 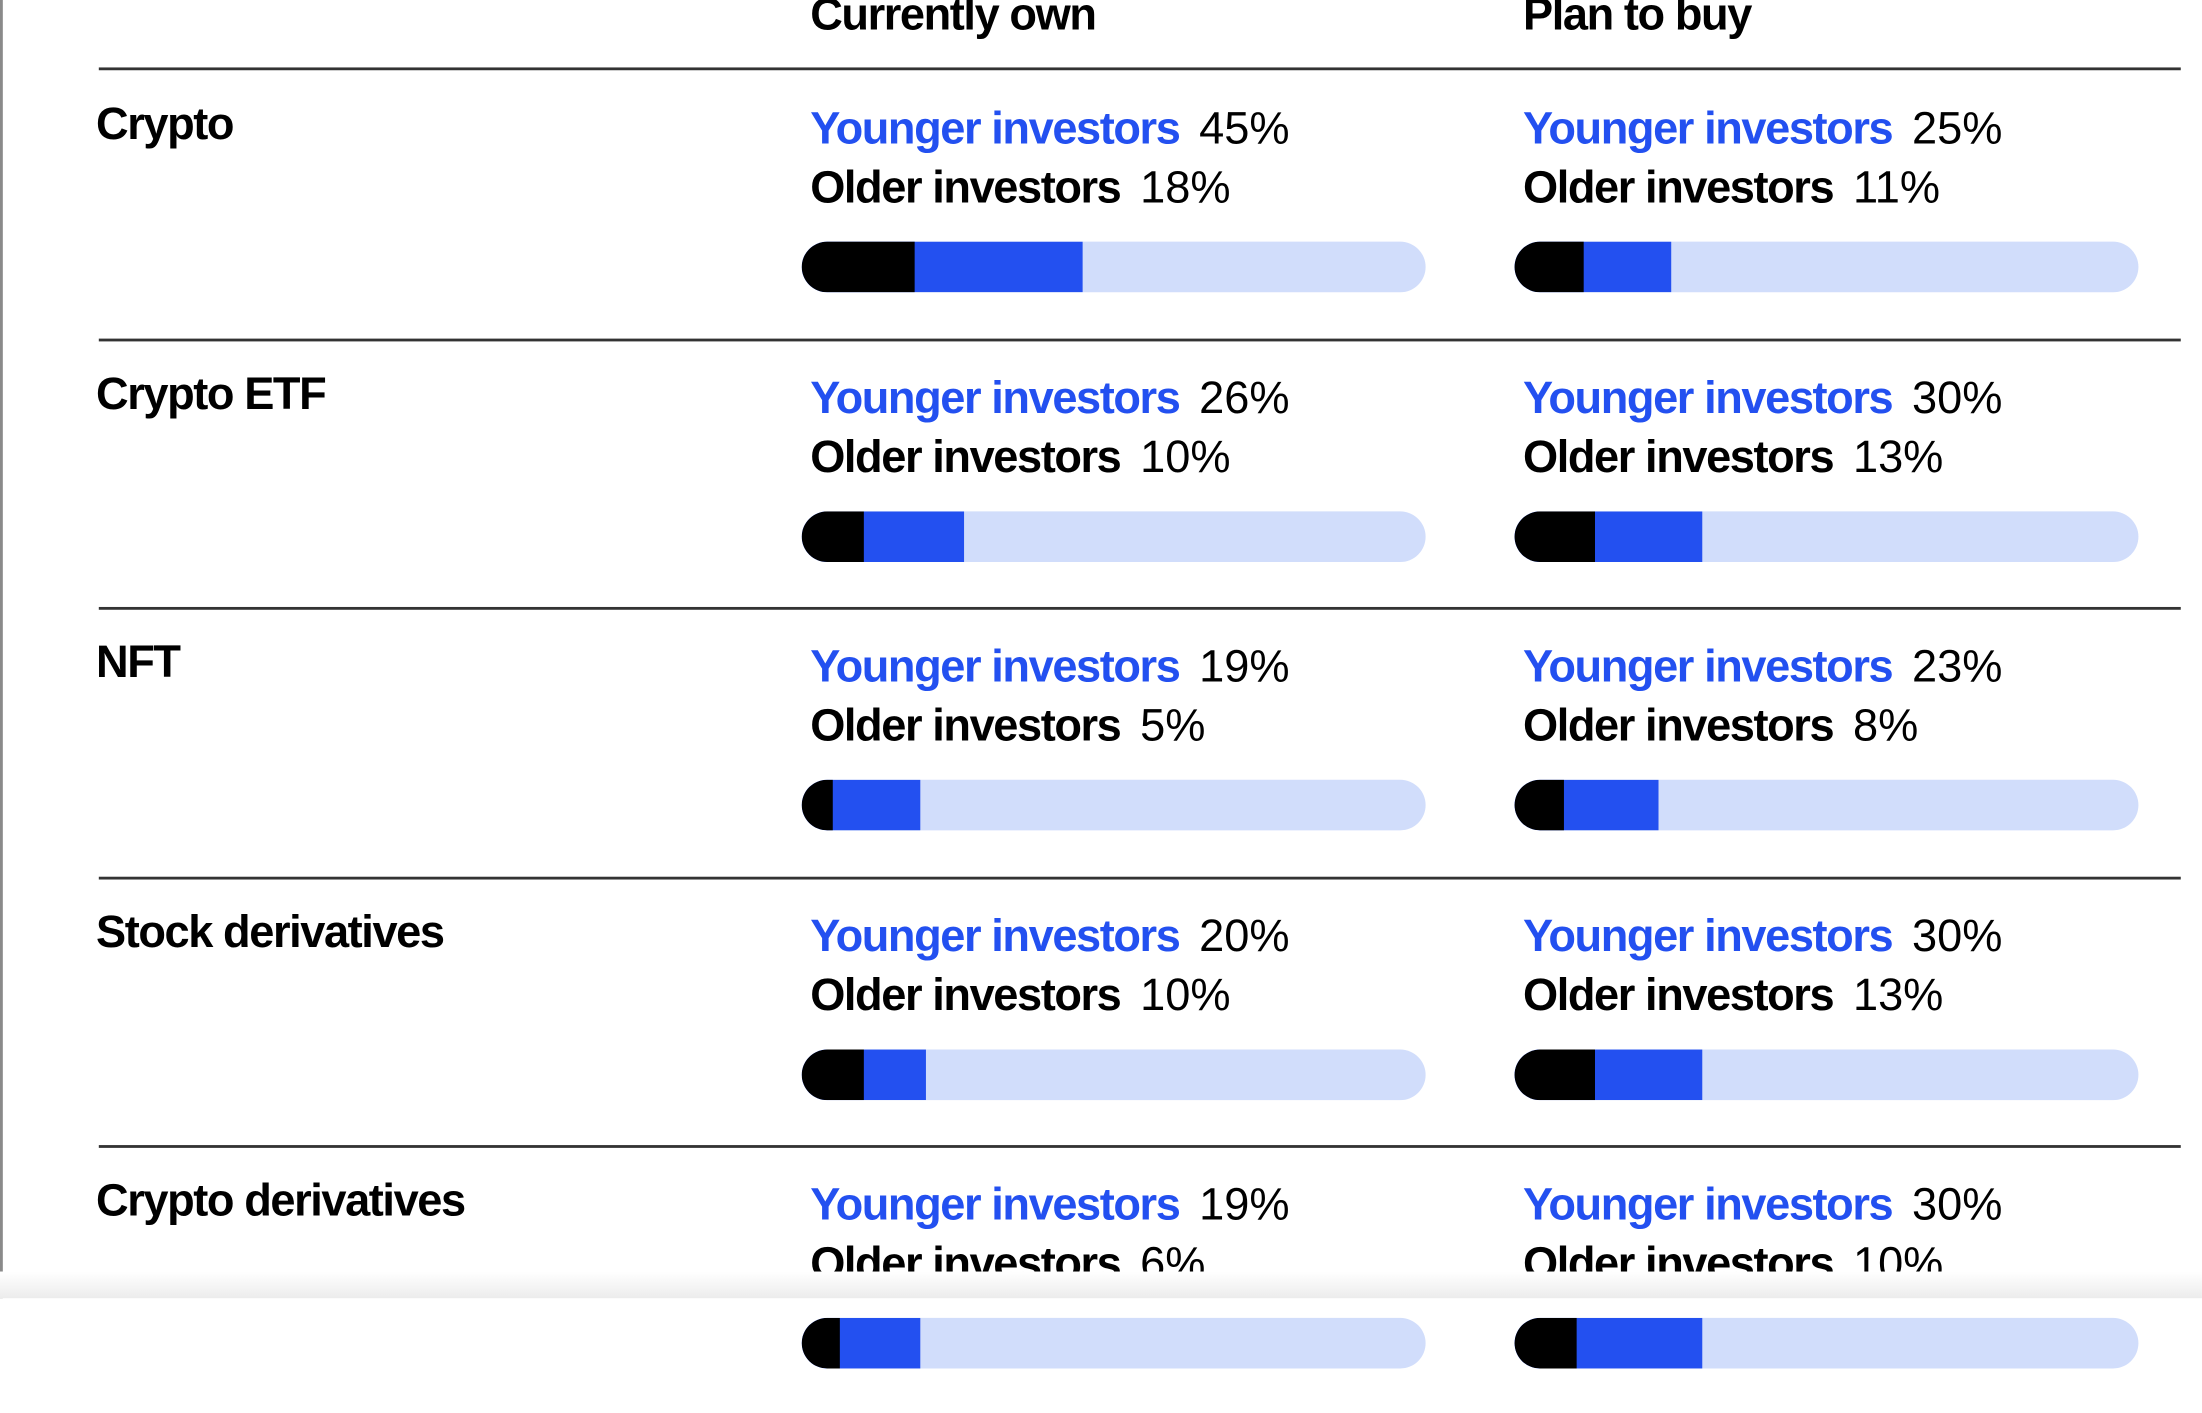 I want to click on cell-plan-to-buy: Younger investors 25% Older investors 11%, so click(x=1843, y=195).